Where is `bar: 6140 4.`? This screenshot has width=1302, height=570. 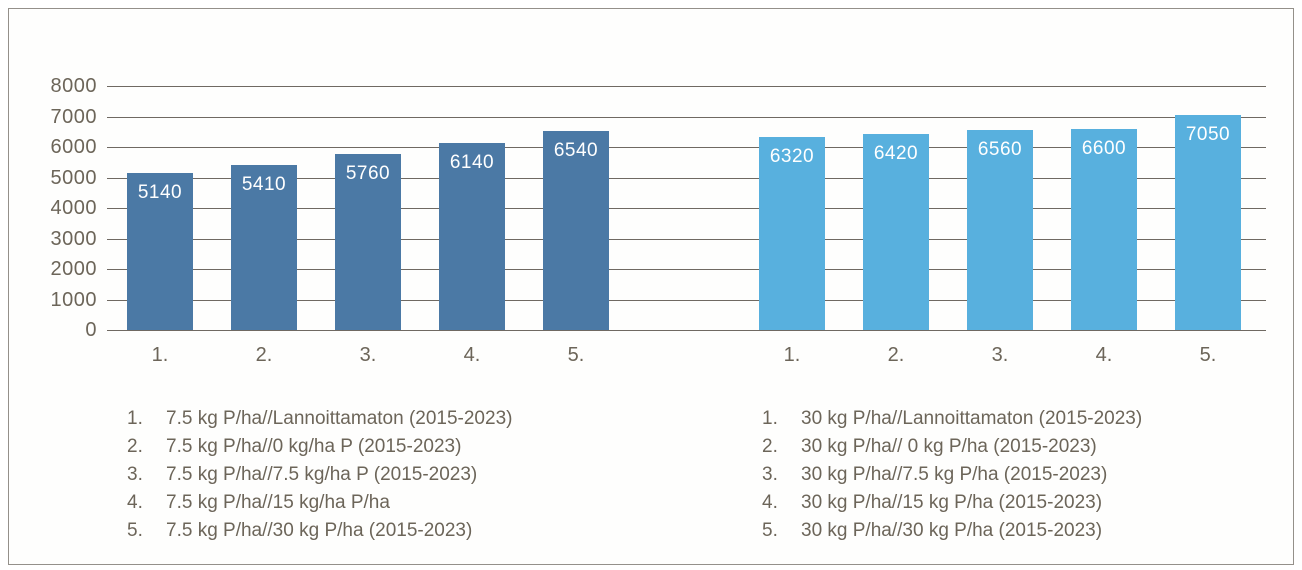 bar: 6140 4. is located at coordinates (472, 254).